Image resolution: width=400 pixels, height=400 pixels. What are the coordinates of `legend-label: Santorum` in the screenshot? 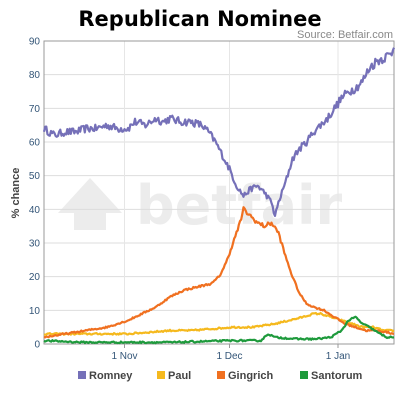 It's located at (337, 376).